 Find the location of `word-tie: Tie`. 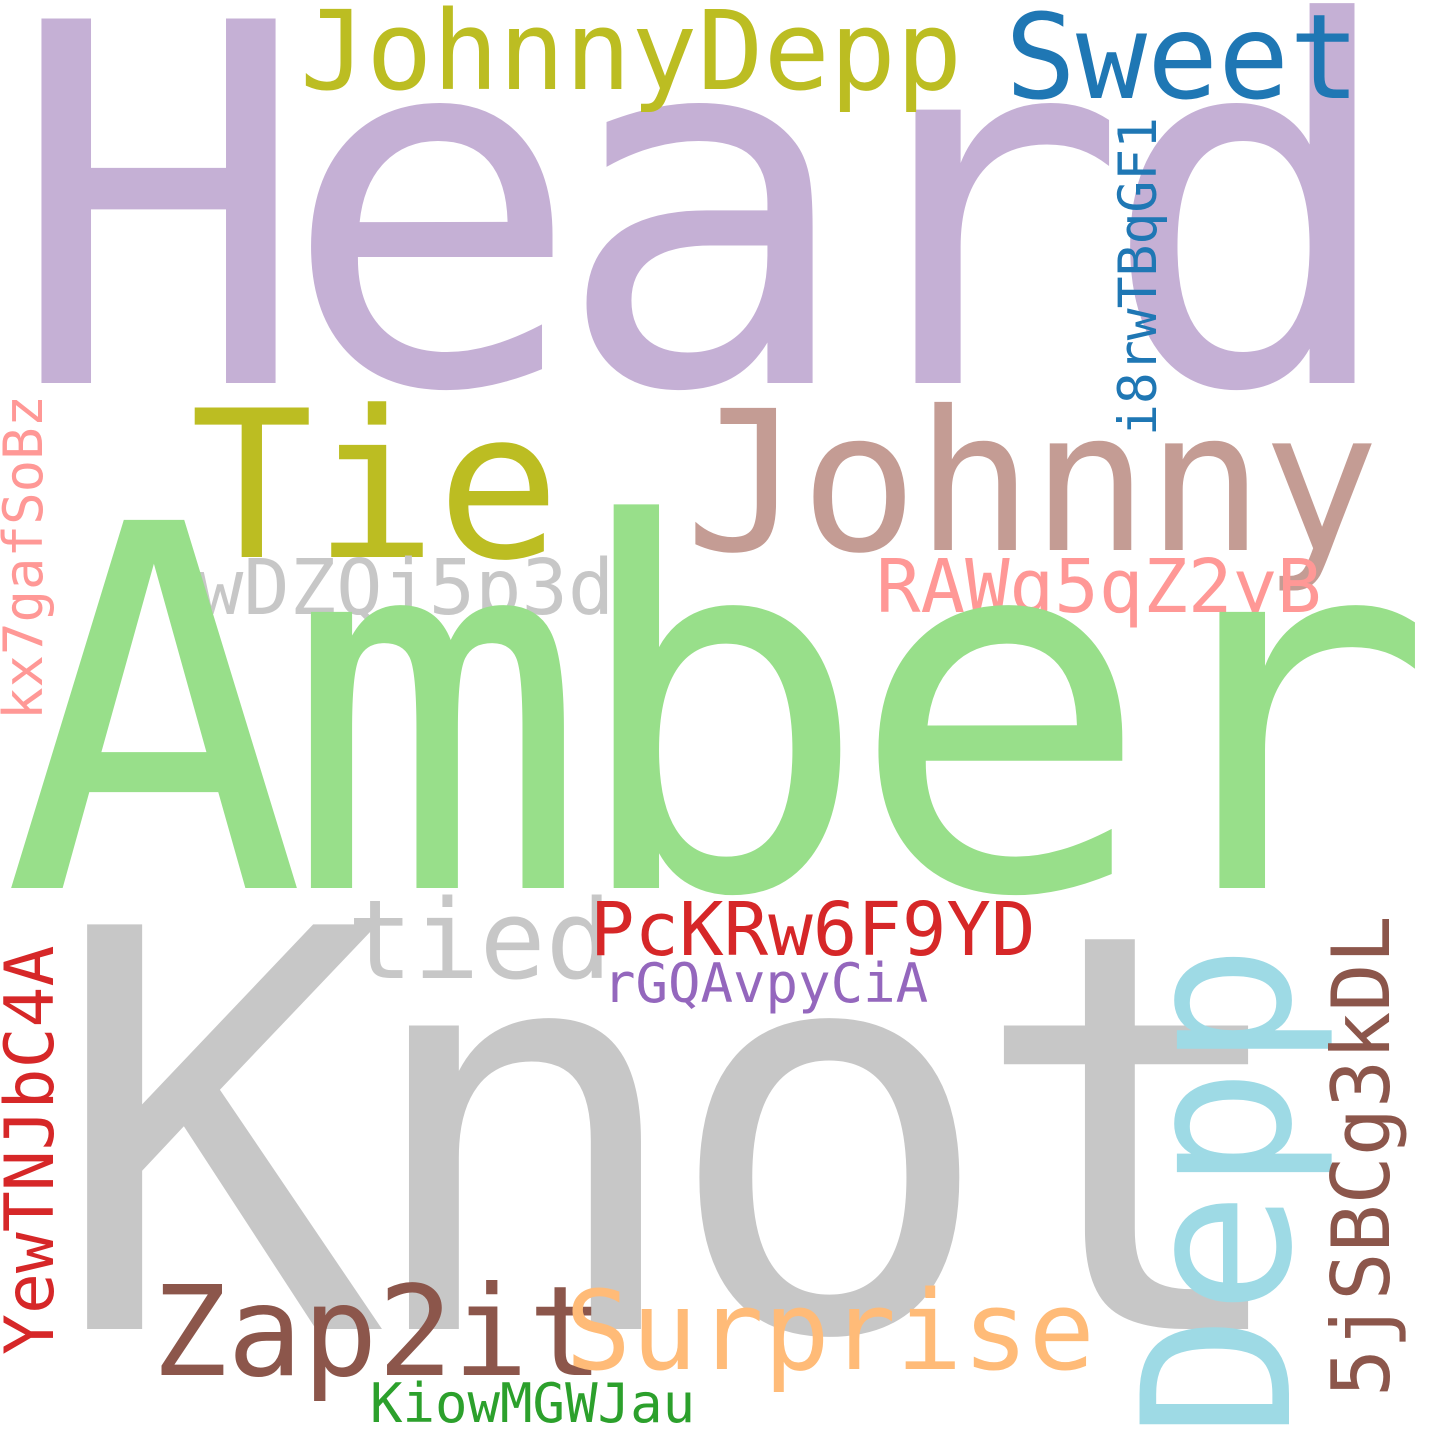

word-tie: Tie is located at coordinates (375, 487).